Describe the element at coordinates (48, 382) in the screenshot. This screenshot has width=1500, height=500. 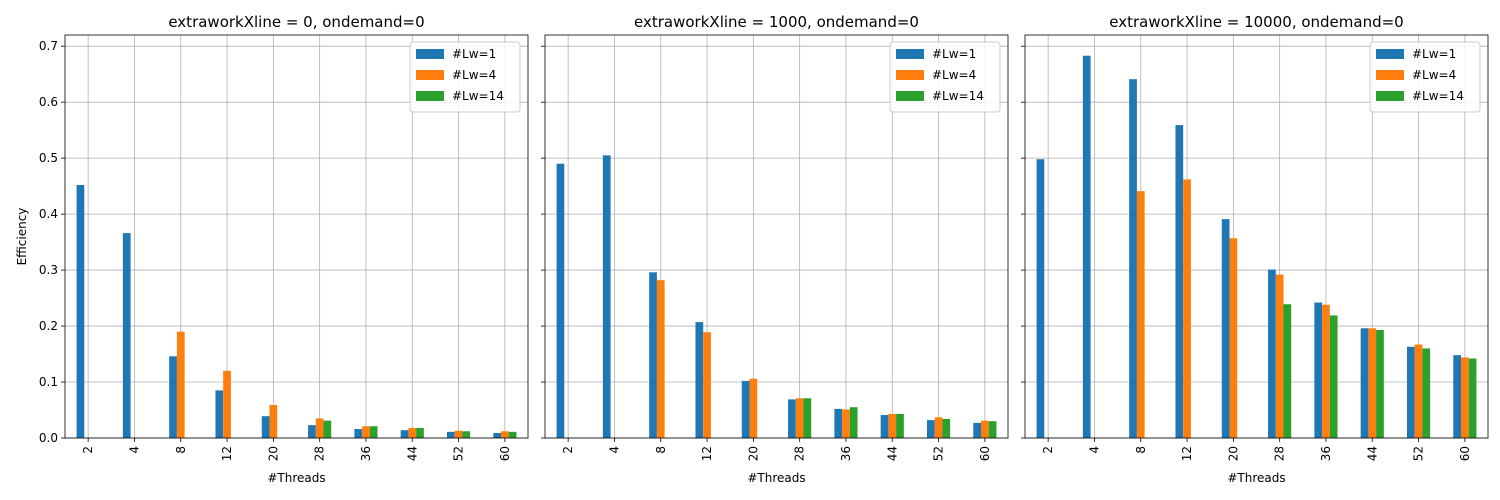
I see `y-tick-label: 0.1` at that location.